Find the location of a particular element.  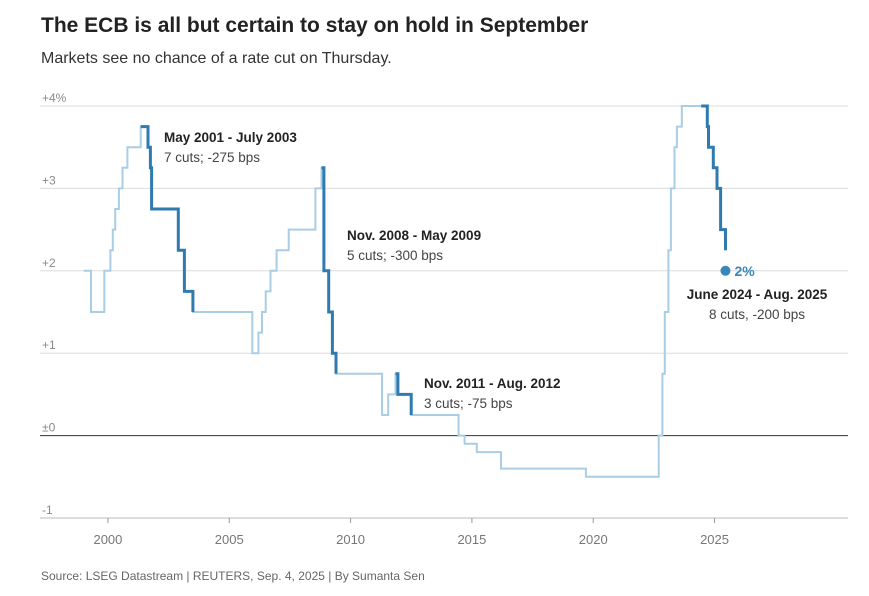

y-tick-label: -1 is located at coordinates (47, 510).